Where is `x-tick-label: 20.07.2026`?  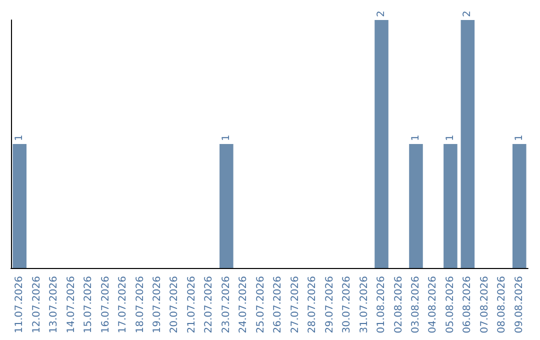
x-tick-label: 20.07.2026 is located at coordinates (174, 305).